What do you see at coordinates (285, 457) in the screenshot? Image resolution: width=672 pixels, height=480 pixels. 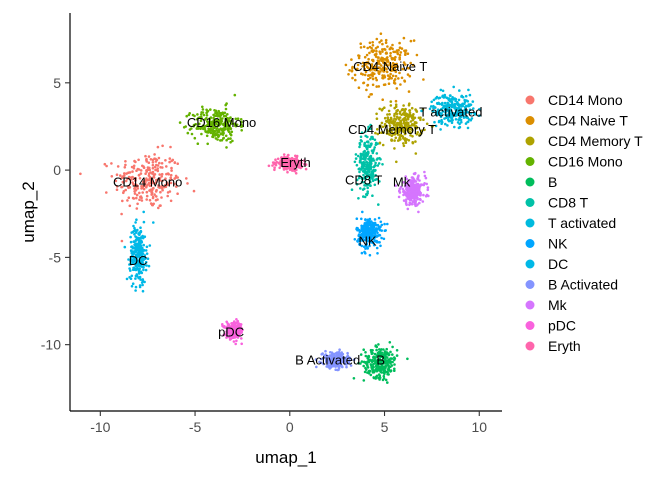 I see `x-axis-title: umap_1` at bounding box center [285, 457].